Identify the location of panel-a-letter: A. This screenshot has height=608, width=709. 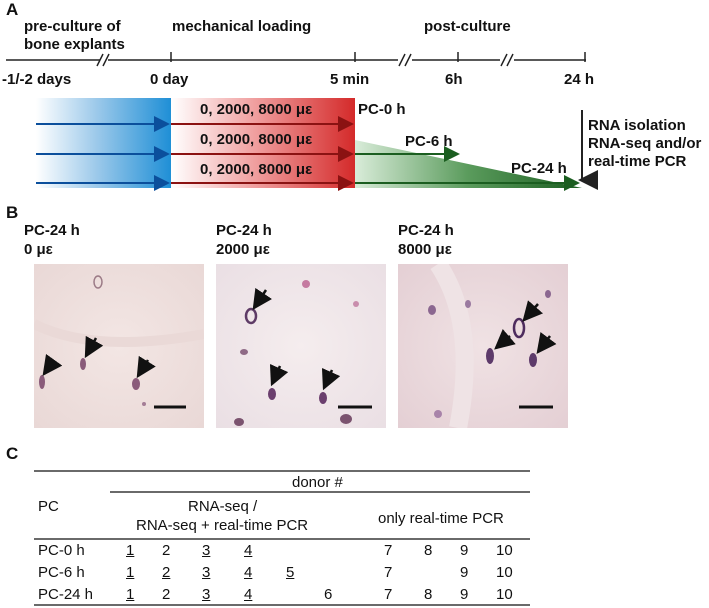
(12, 9).